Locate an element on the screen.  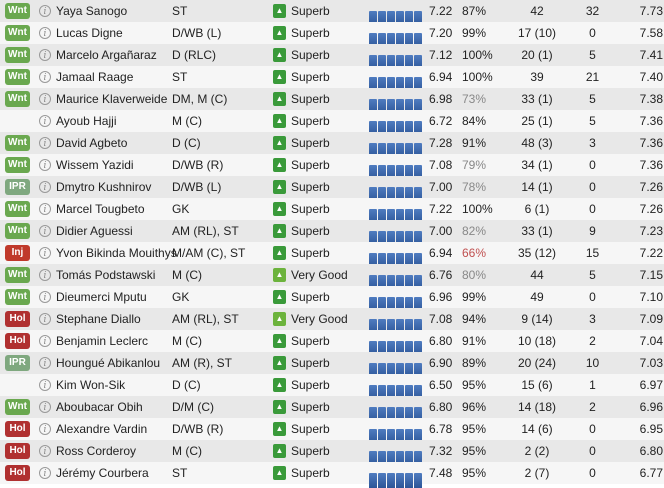
player-name: Stephane Diallo is located at coordinates (98, 319).